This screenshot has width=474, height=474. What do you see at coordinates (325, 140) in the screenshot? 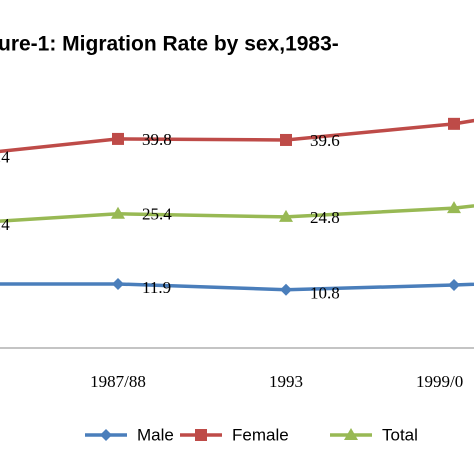
I see `data-label: 39.6` at bounding box center [325, 140].